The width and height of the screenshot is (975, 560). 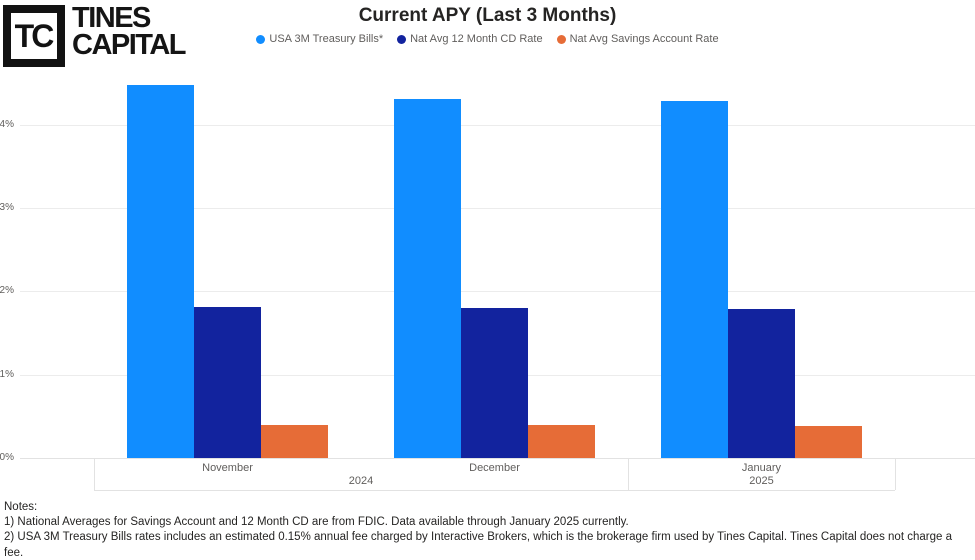 I want to click on tc-monogram-icon: TC, so click(x=34, y=36).